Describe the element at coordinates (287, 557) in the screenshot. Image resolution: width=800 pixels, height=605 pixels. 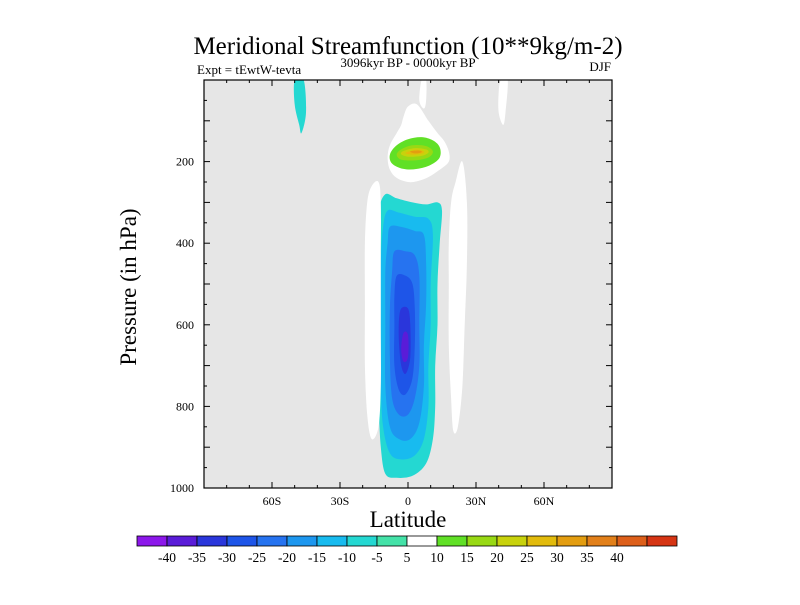
I see `colorbar-label: -20` at that location.